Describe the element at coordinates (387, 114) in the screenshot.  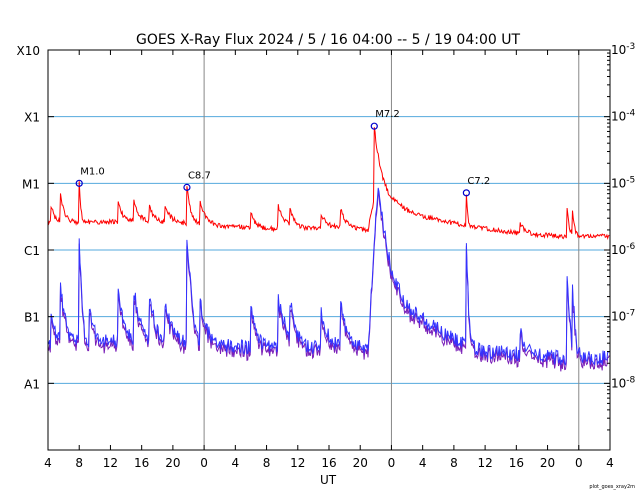
I see `flare-label: M7.2` at that location.